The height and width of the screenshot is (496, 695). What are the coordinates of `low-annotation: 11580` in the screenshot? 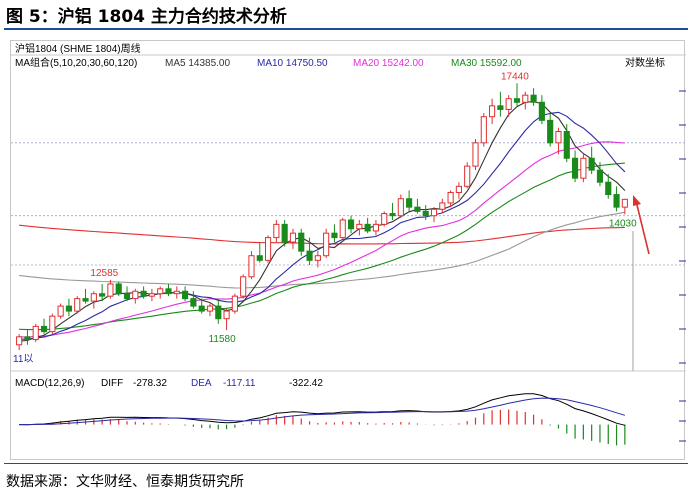 It's located at (223, 339).